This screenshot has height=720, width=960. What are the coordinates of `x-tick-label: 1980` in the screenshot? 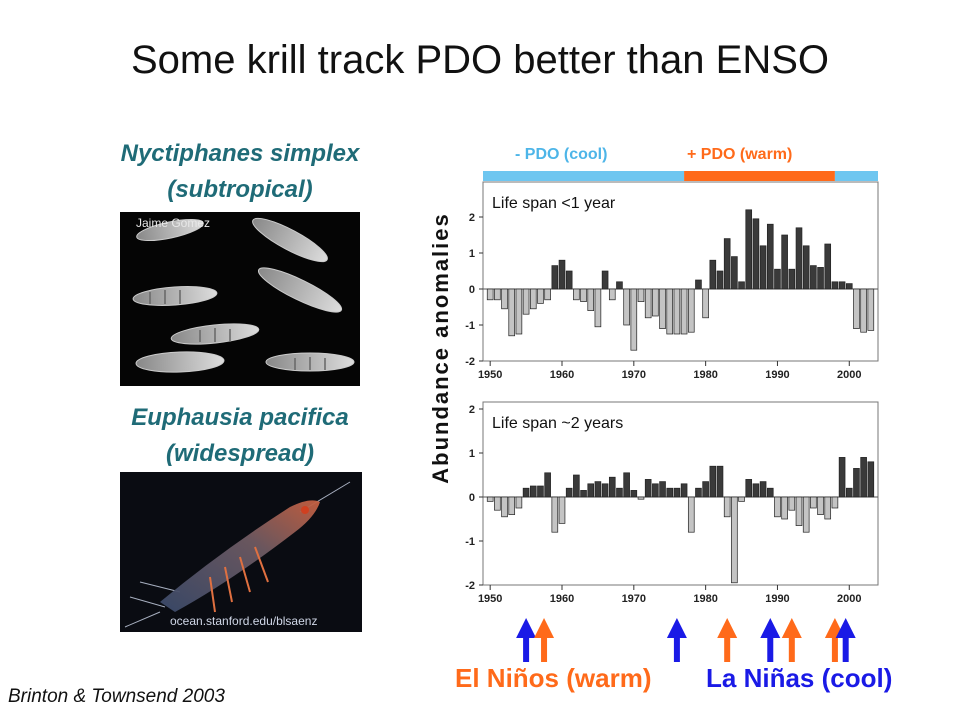 It's located at (705, 375).